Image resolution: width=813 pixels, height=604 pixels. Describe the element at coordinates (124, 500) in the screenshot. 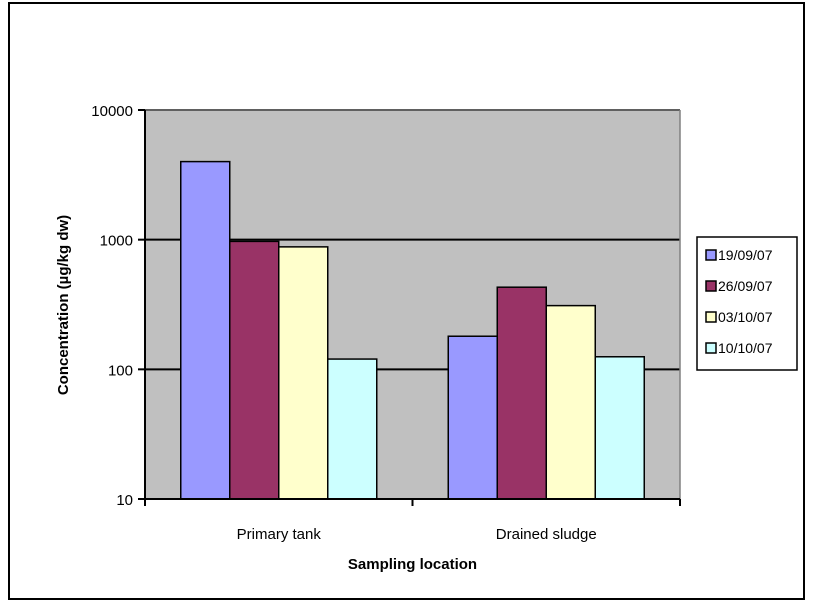

I see `y-tick-label: 10` at that location.